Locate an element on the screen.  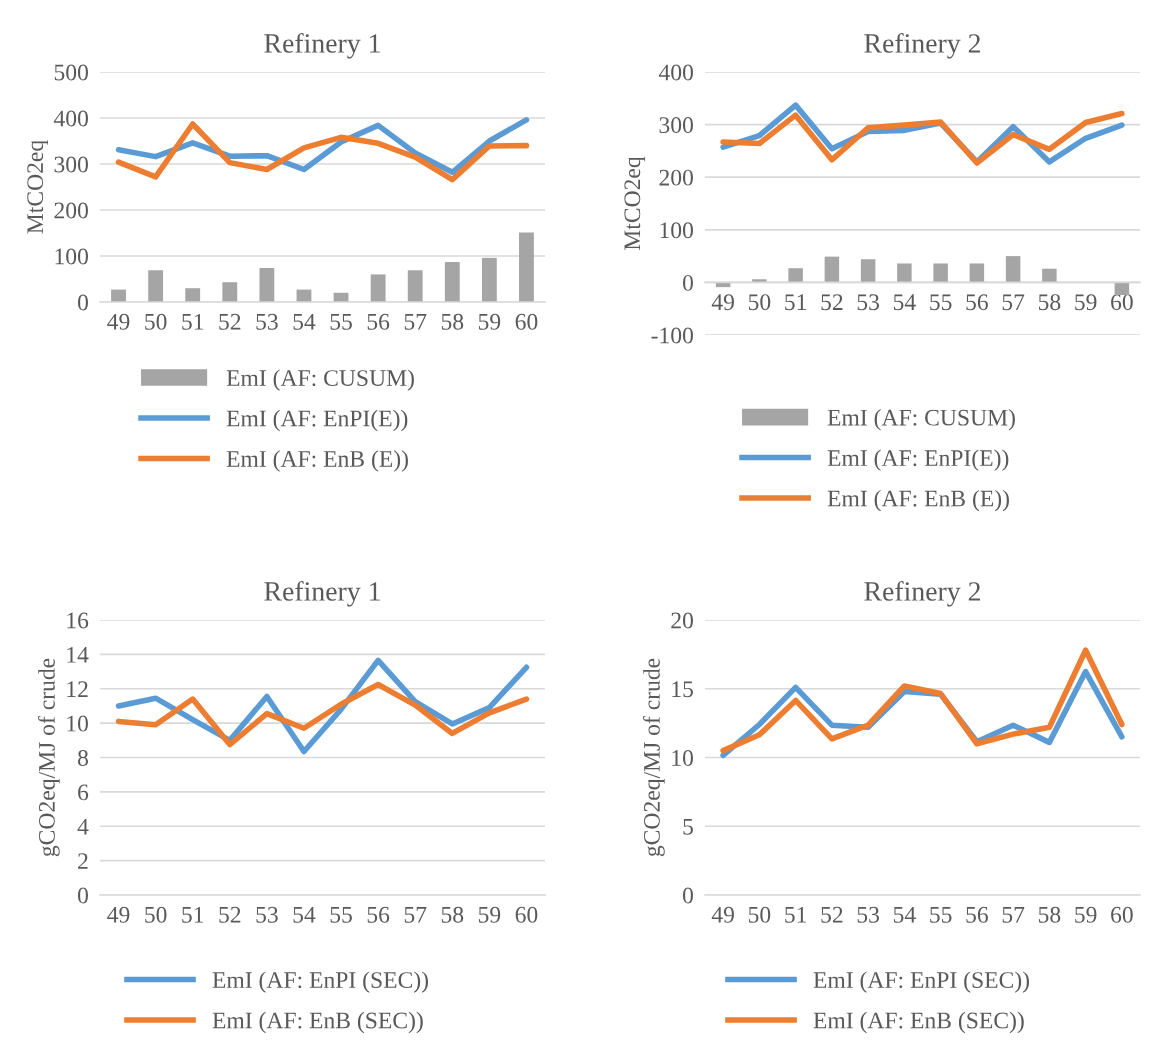
y-tick-label: 100 is located at coordinates (676, 230).